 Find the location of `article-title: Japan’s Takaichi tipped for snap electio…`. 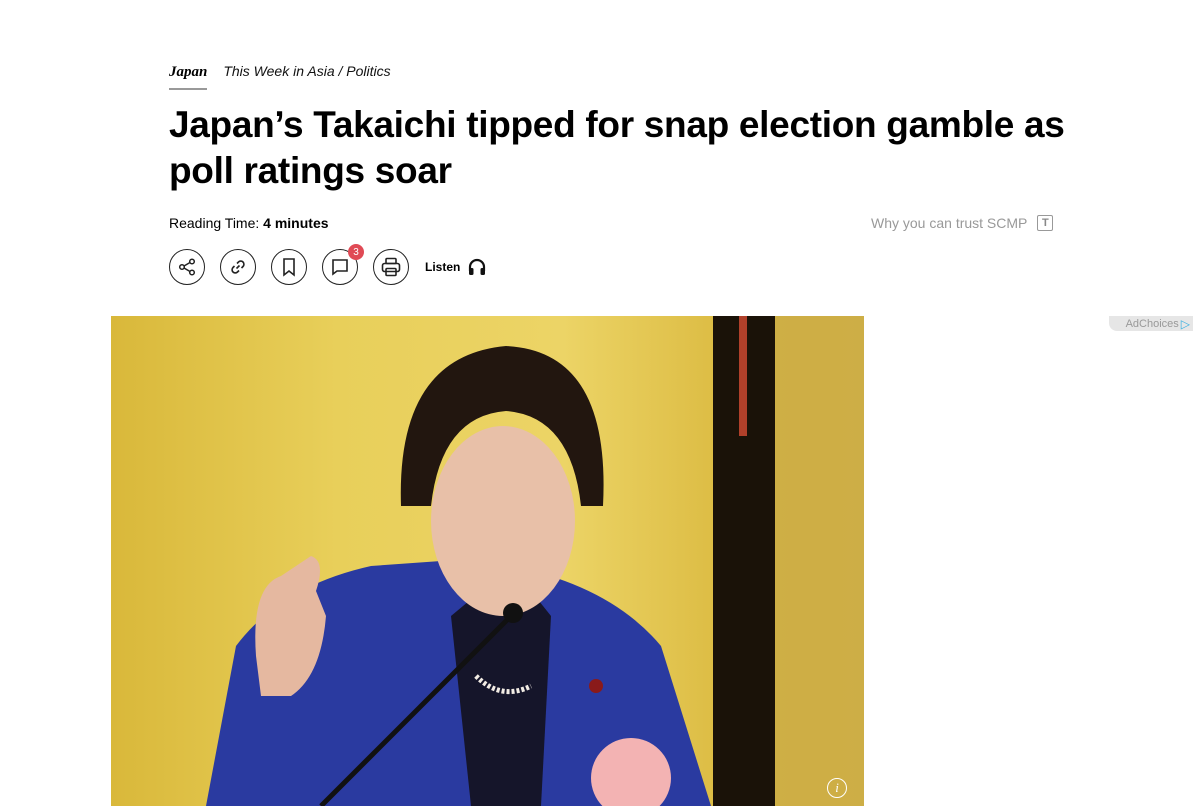

article-title: Japan’s Takaichi tipped for snap electio… is located at coordinates (617, 147).